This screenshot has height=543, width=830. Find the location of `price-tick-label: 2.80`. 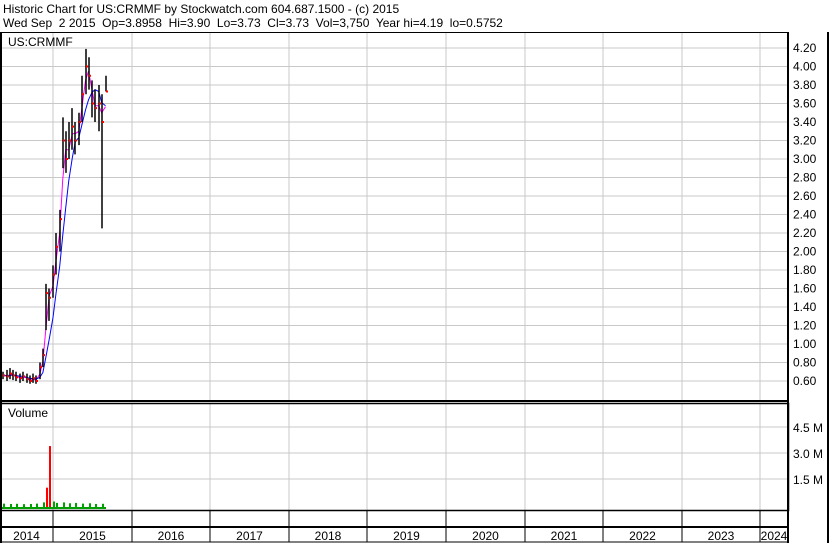

price-tick-label: 2.80 is located at coordinates (805, 178).